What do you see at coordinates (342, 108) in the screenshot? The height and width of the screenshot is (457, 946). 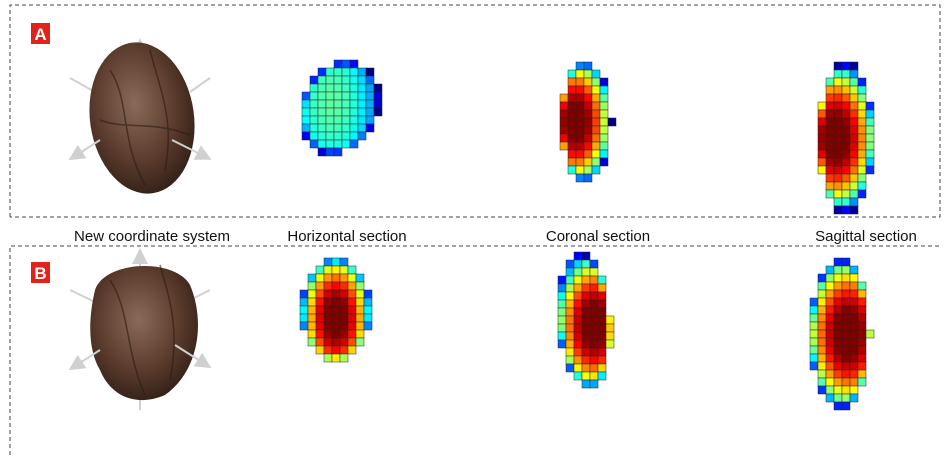 I see `voxel-map` at bounding box center [342, 108].